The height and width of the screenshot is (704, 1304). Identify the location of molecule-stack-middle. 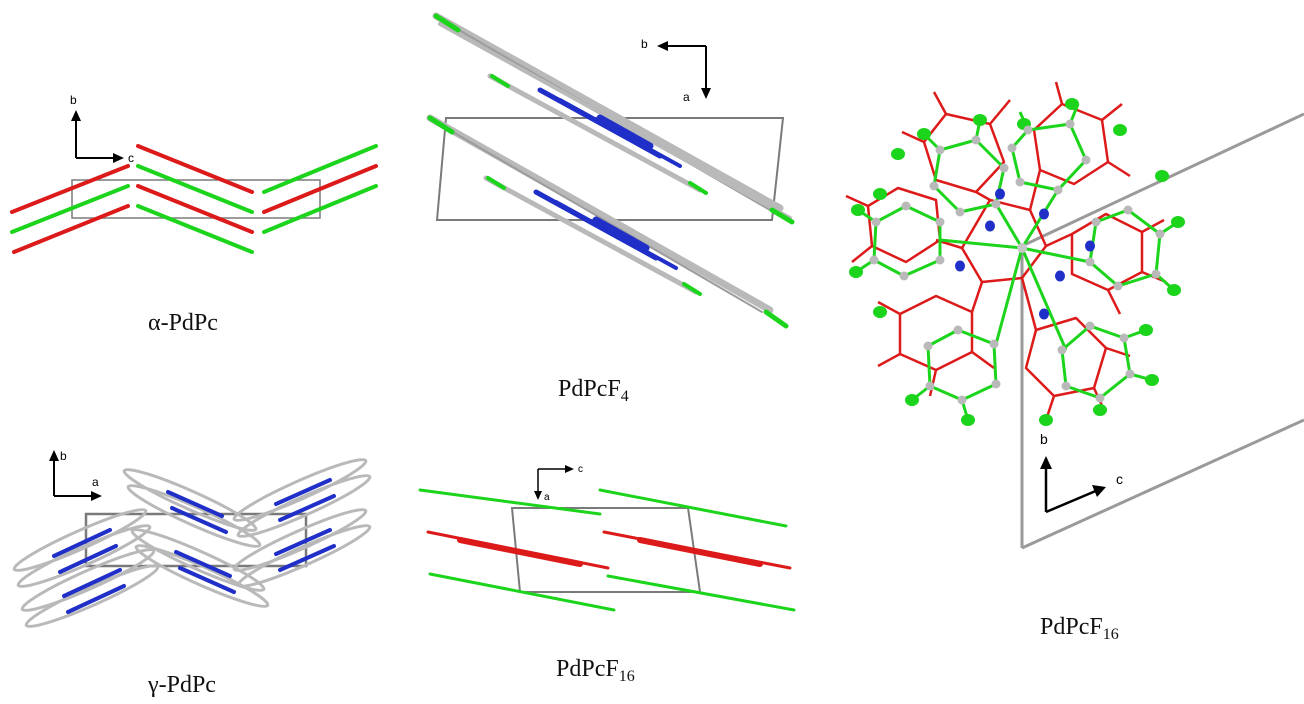
(195, 199).